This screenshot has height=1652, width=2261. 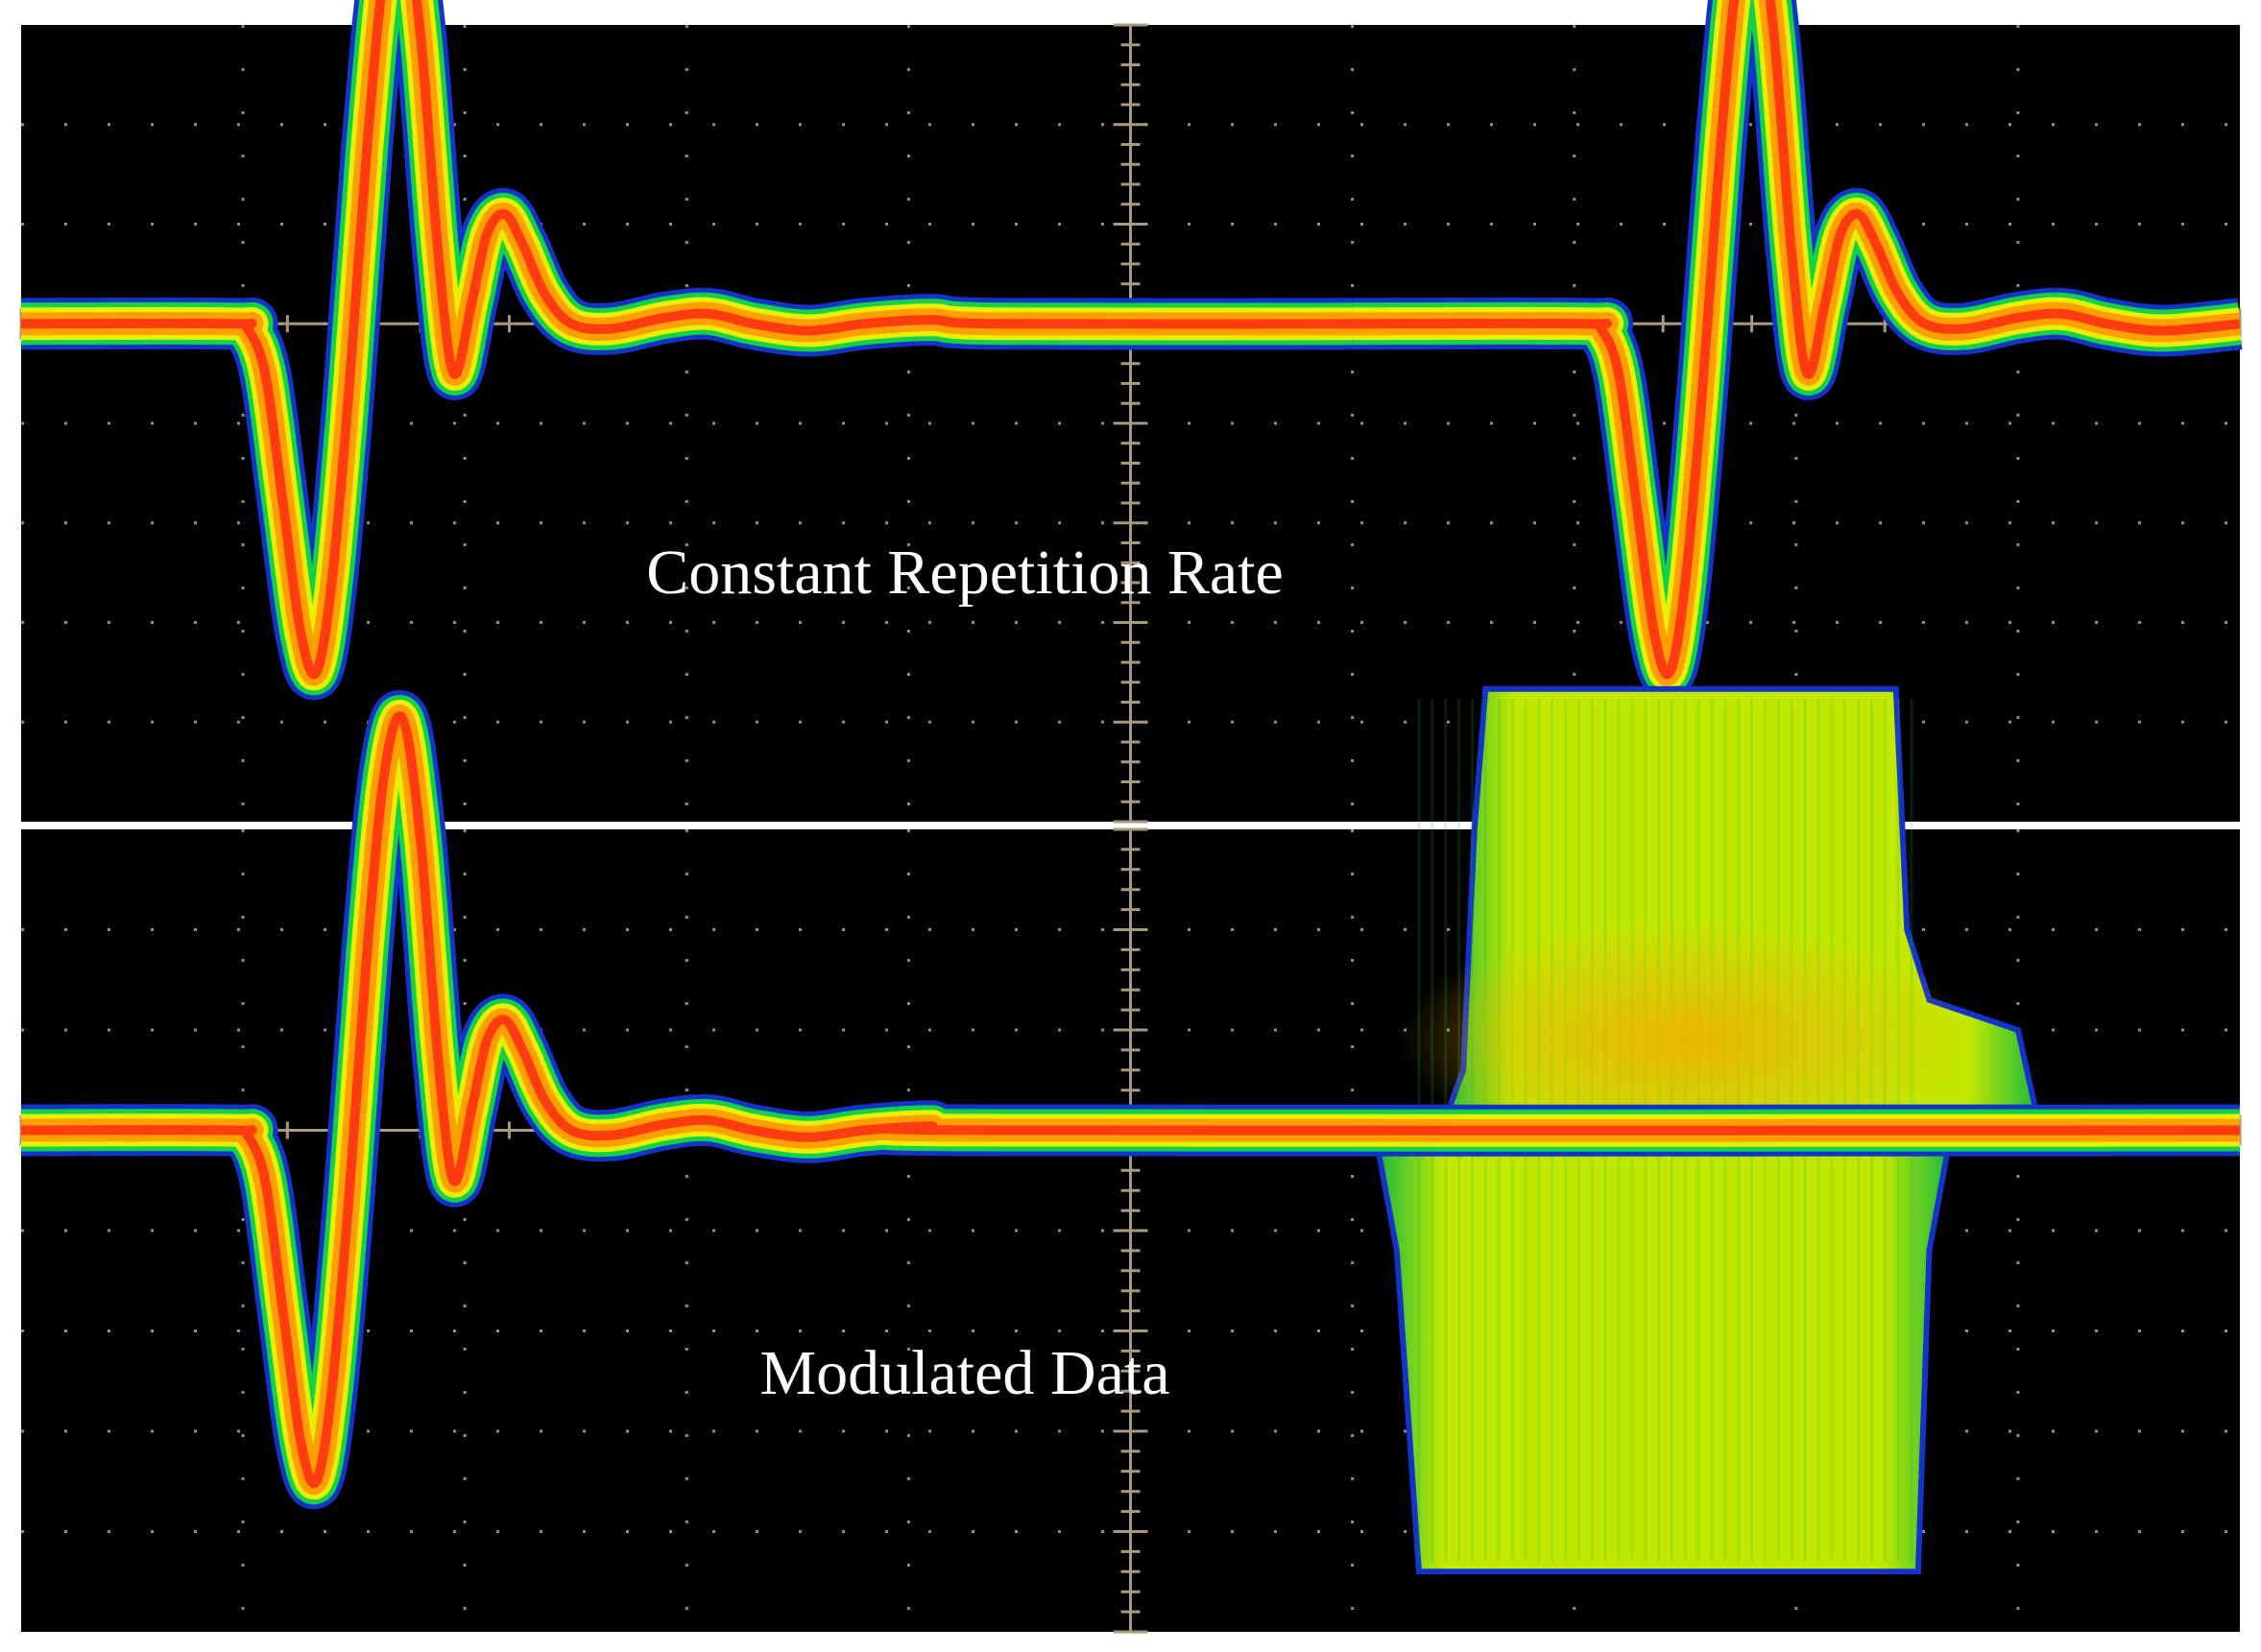 I want to click on burst-lower, so click(x=1663, y=1351).